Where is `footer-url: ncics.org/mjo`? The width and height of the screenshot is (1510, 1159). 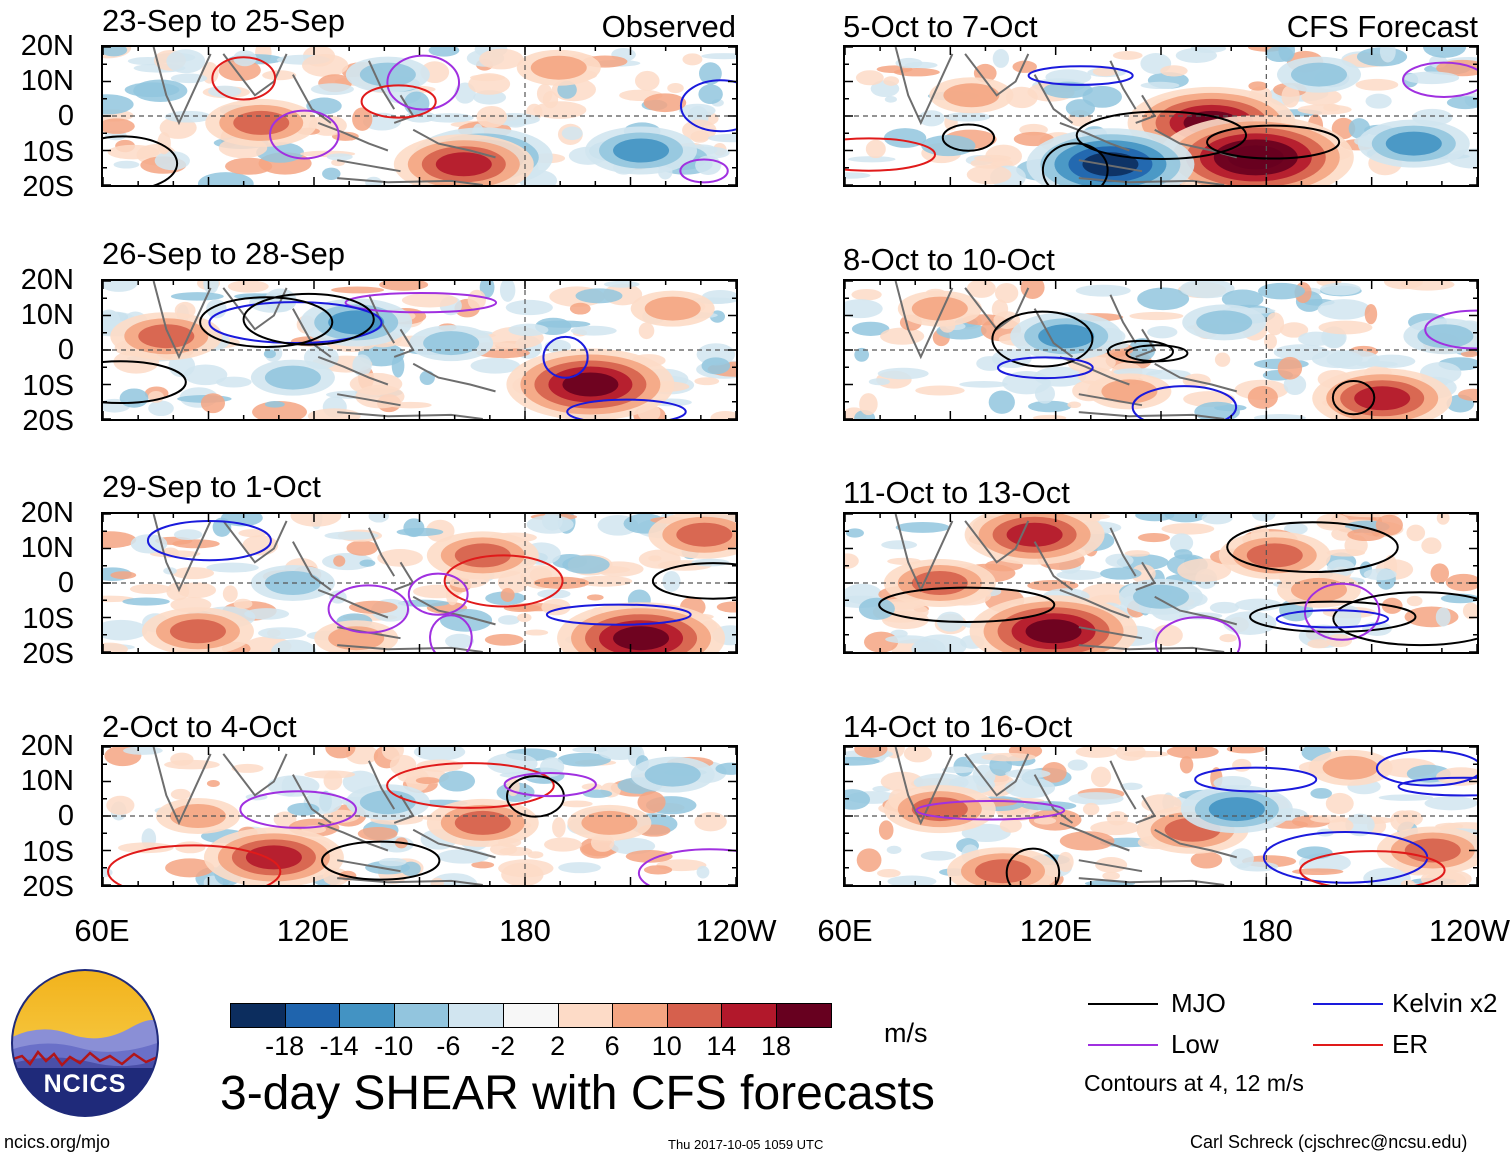
footer-url: ncics.org/mjo is located at coordinates (57, 1142).